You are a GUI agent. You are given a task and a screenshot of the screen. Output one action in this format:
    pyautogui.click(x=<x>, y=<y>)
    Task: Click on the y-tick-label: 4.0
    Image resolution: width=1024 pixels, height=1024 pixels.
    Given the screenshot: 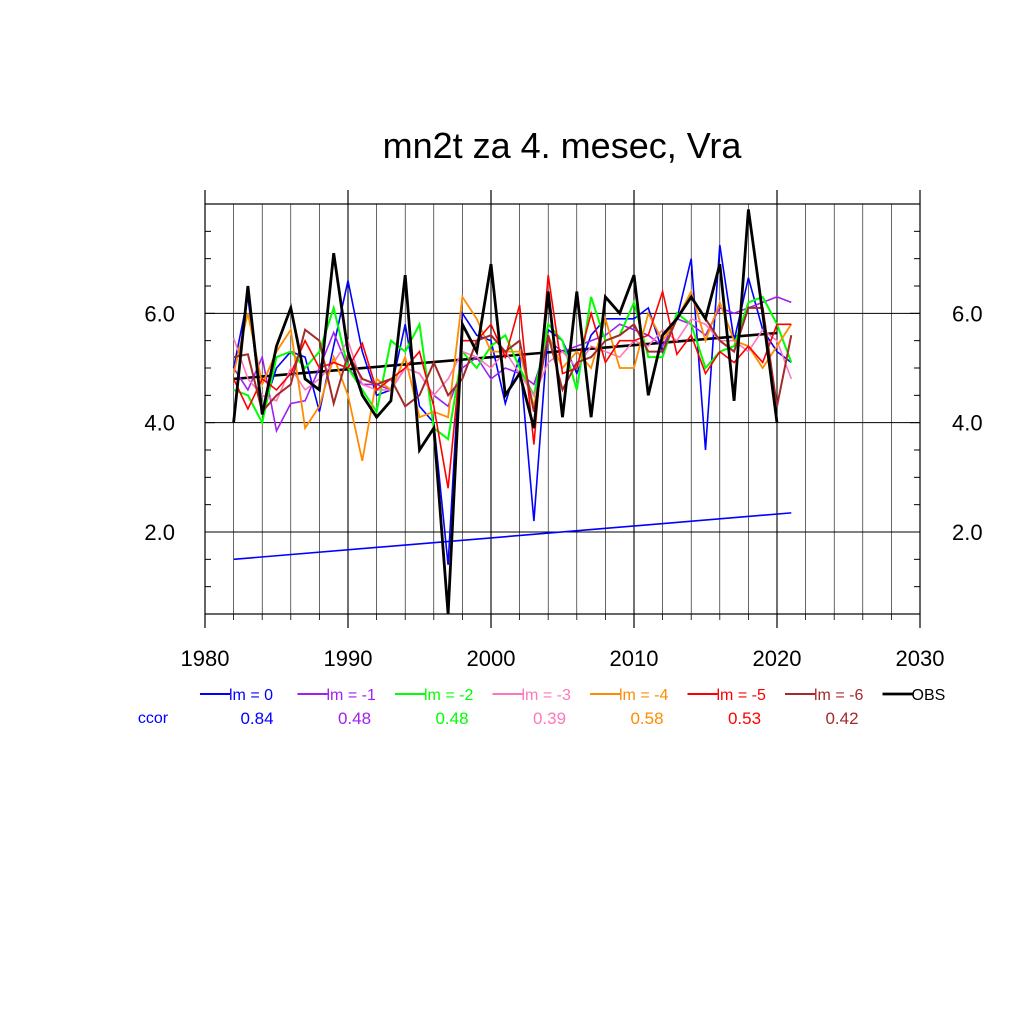 What is the action you would take?
    pyautogui.click(x=159, y=423)
    